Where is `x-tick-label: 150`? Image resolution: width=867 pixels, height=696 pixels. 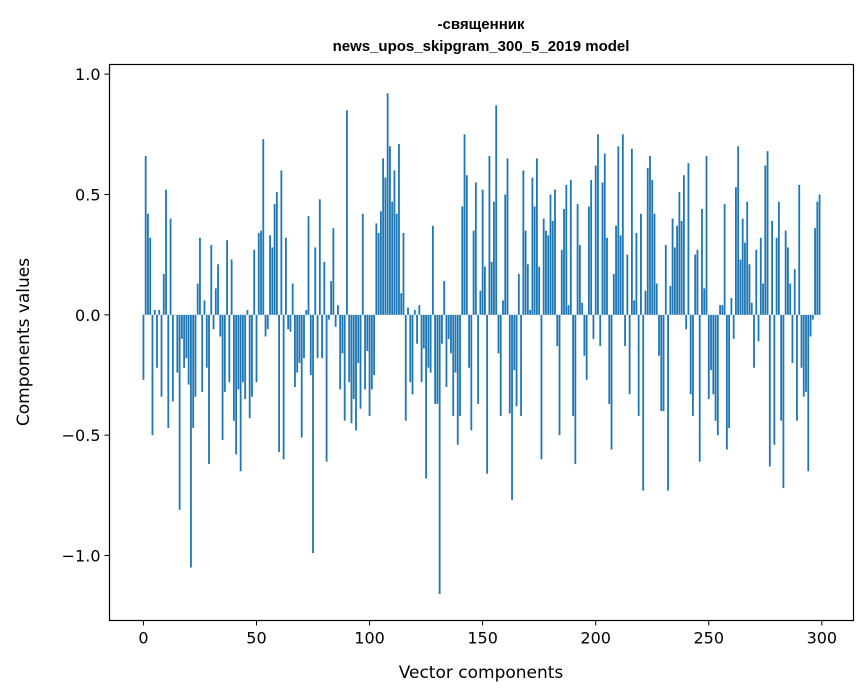
x-tick-label: 150 is located at coordinates (482, 638).